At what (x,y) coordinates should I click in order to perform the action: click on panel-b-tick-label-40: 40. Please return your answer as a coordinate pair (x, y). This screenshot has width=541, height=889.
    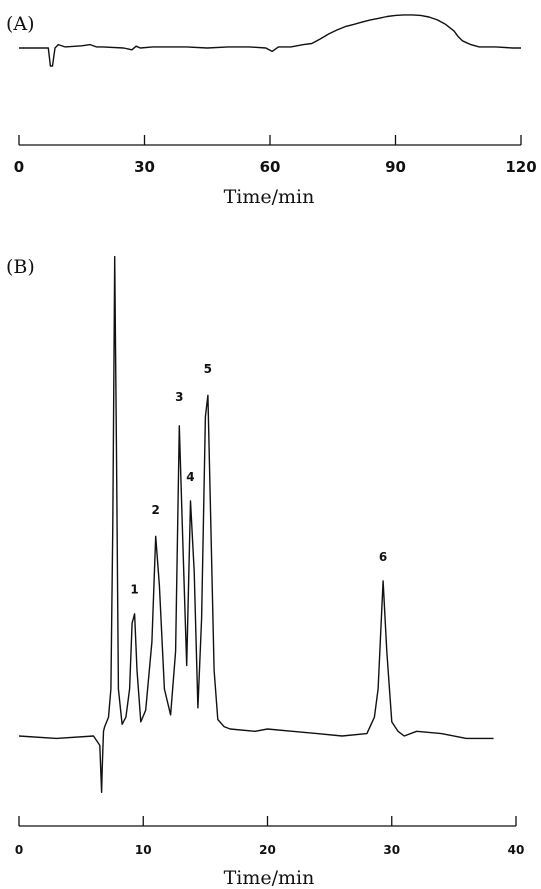
    Looking at the image, I should click on (516, 850).